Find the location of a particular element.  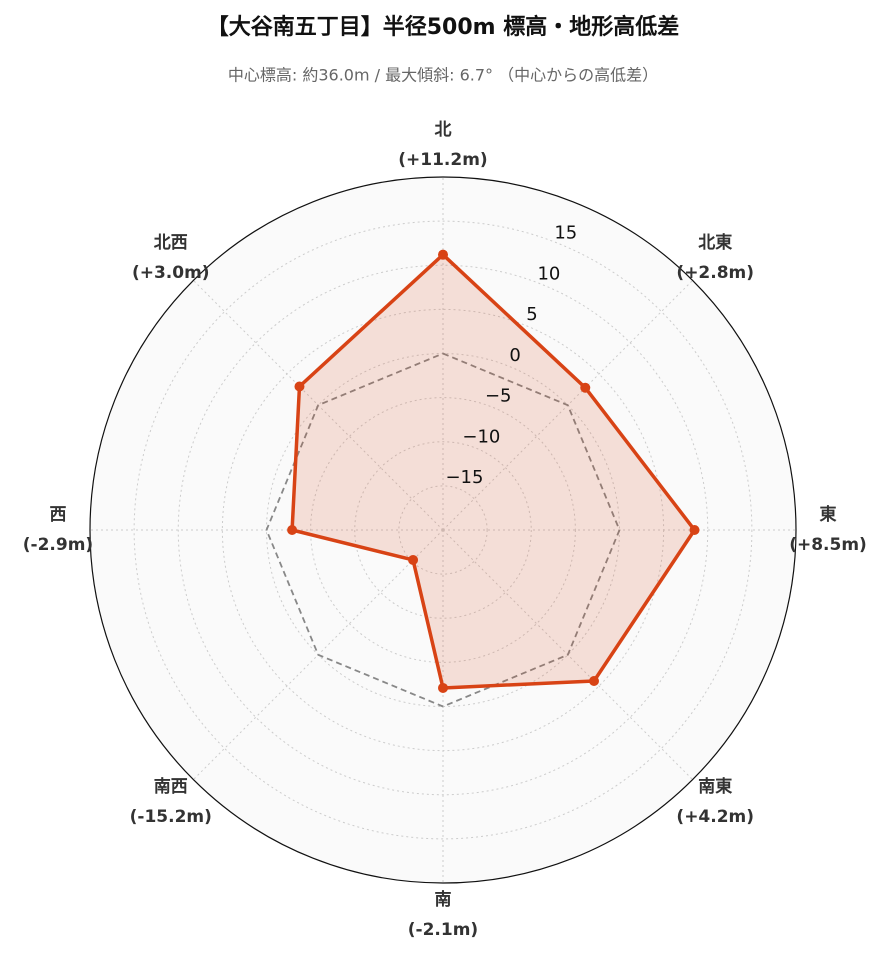

chart-subtitle: 中心標高: 約36.0m / 最大傾斜: 6.7° （中心からの高低差） is located at coordinates (443, 75).